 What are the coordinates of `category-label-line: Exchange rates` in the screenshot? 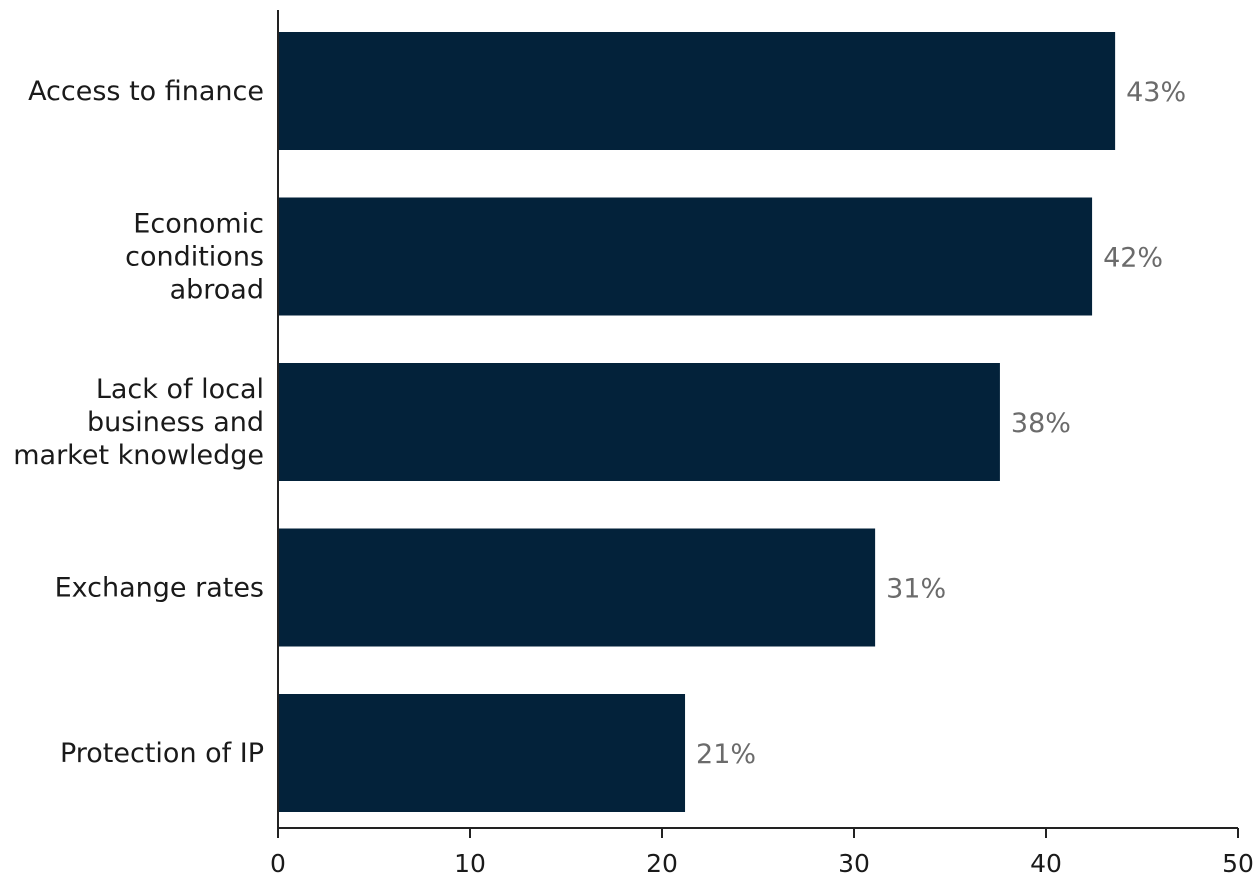 It's located at (159, 588).